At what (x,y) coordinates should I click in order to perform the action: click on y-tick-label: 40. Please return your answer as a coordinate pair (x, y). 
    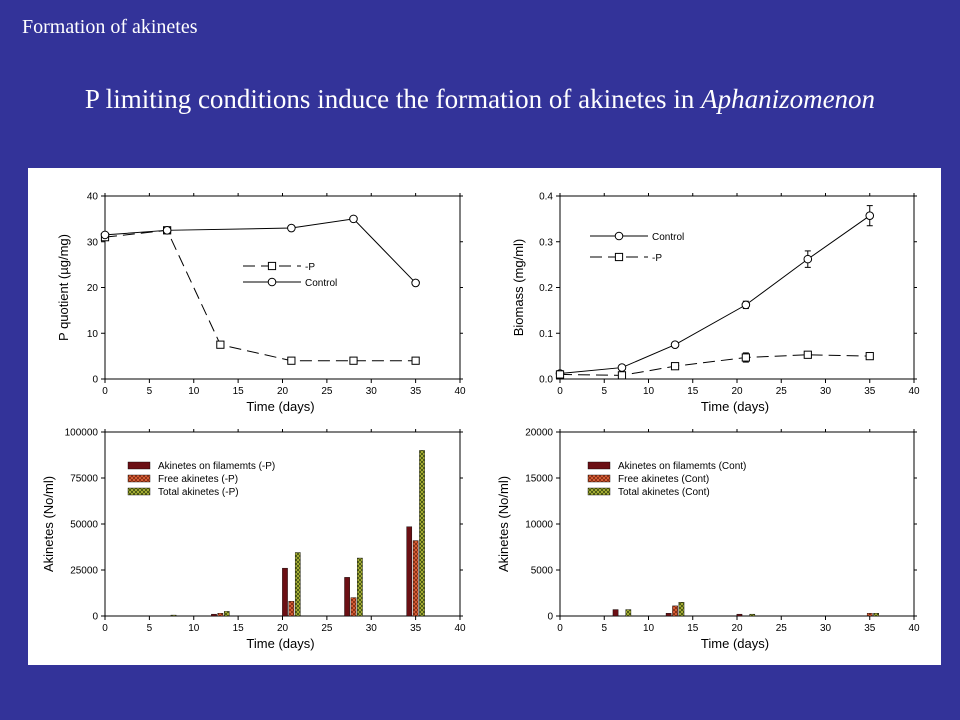
    Looking at the image, I should click on (93, 197).